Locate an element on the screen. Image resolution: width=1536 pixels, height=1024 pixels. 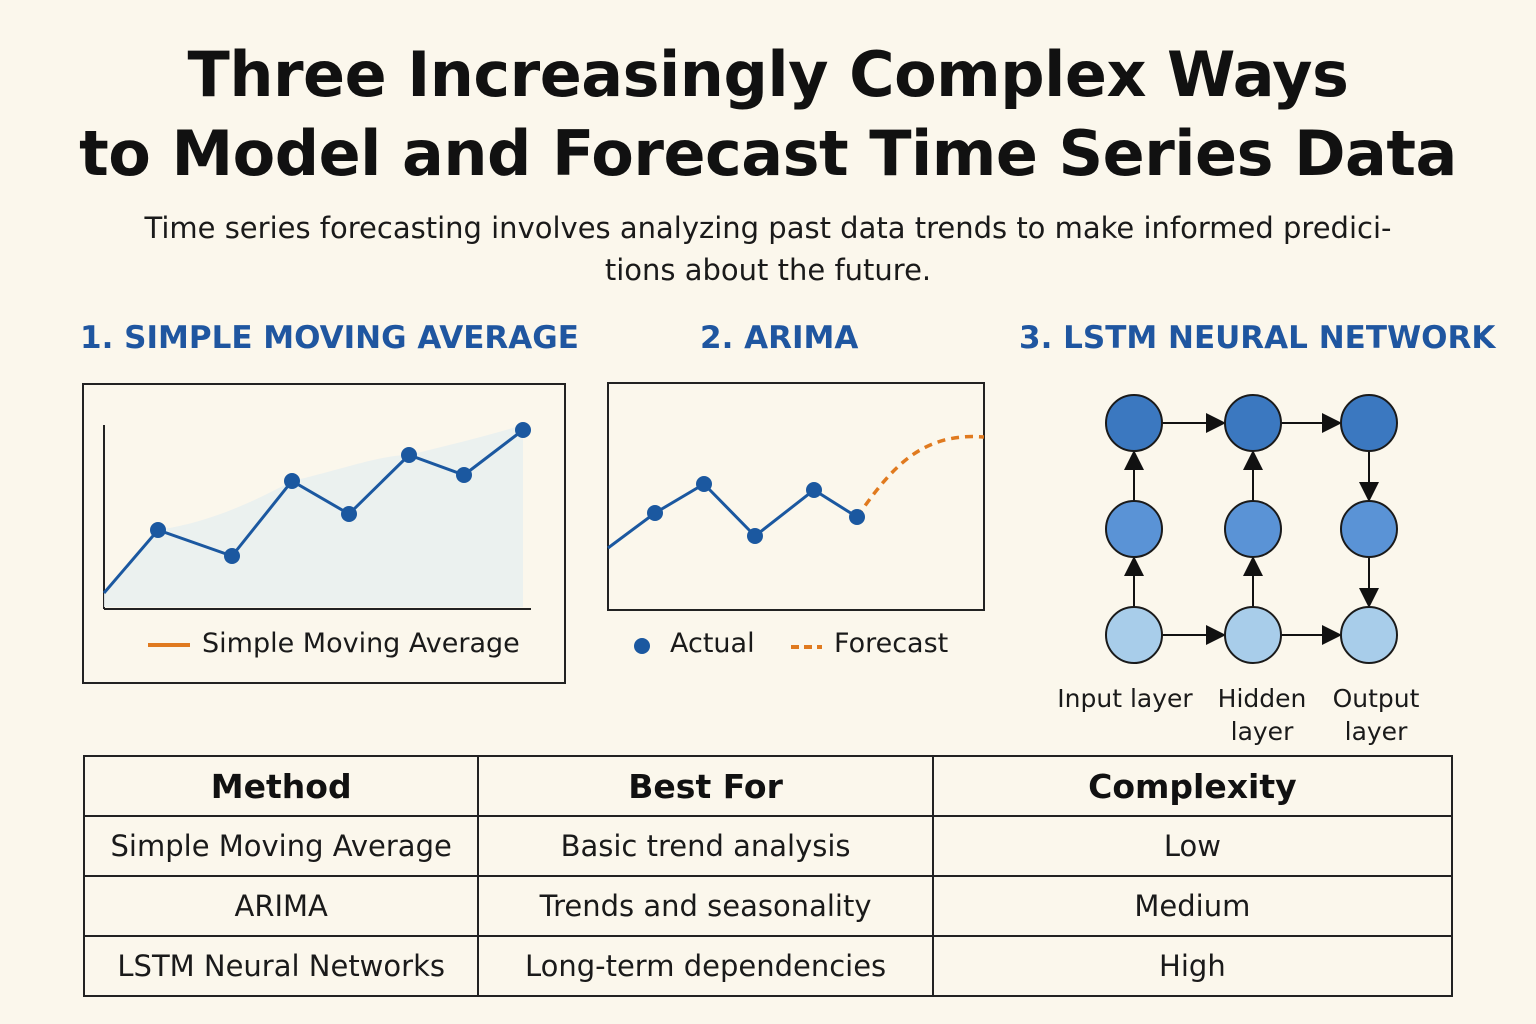
cell-method: Simple Moving Average is located at coordinates (281, 846).